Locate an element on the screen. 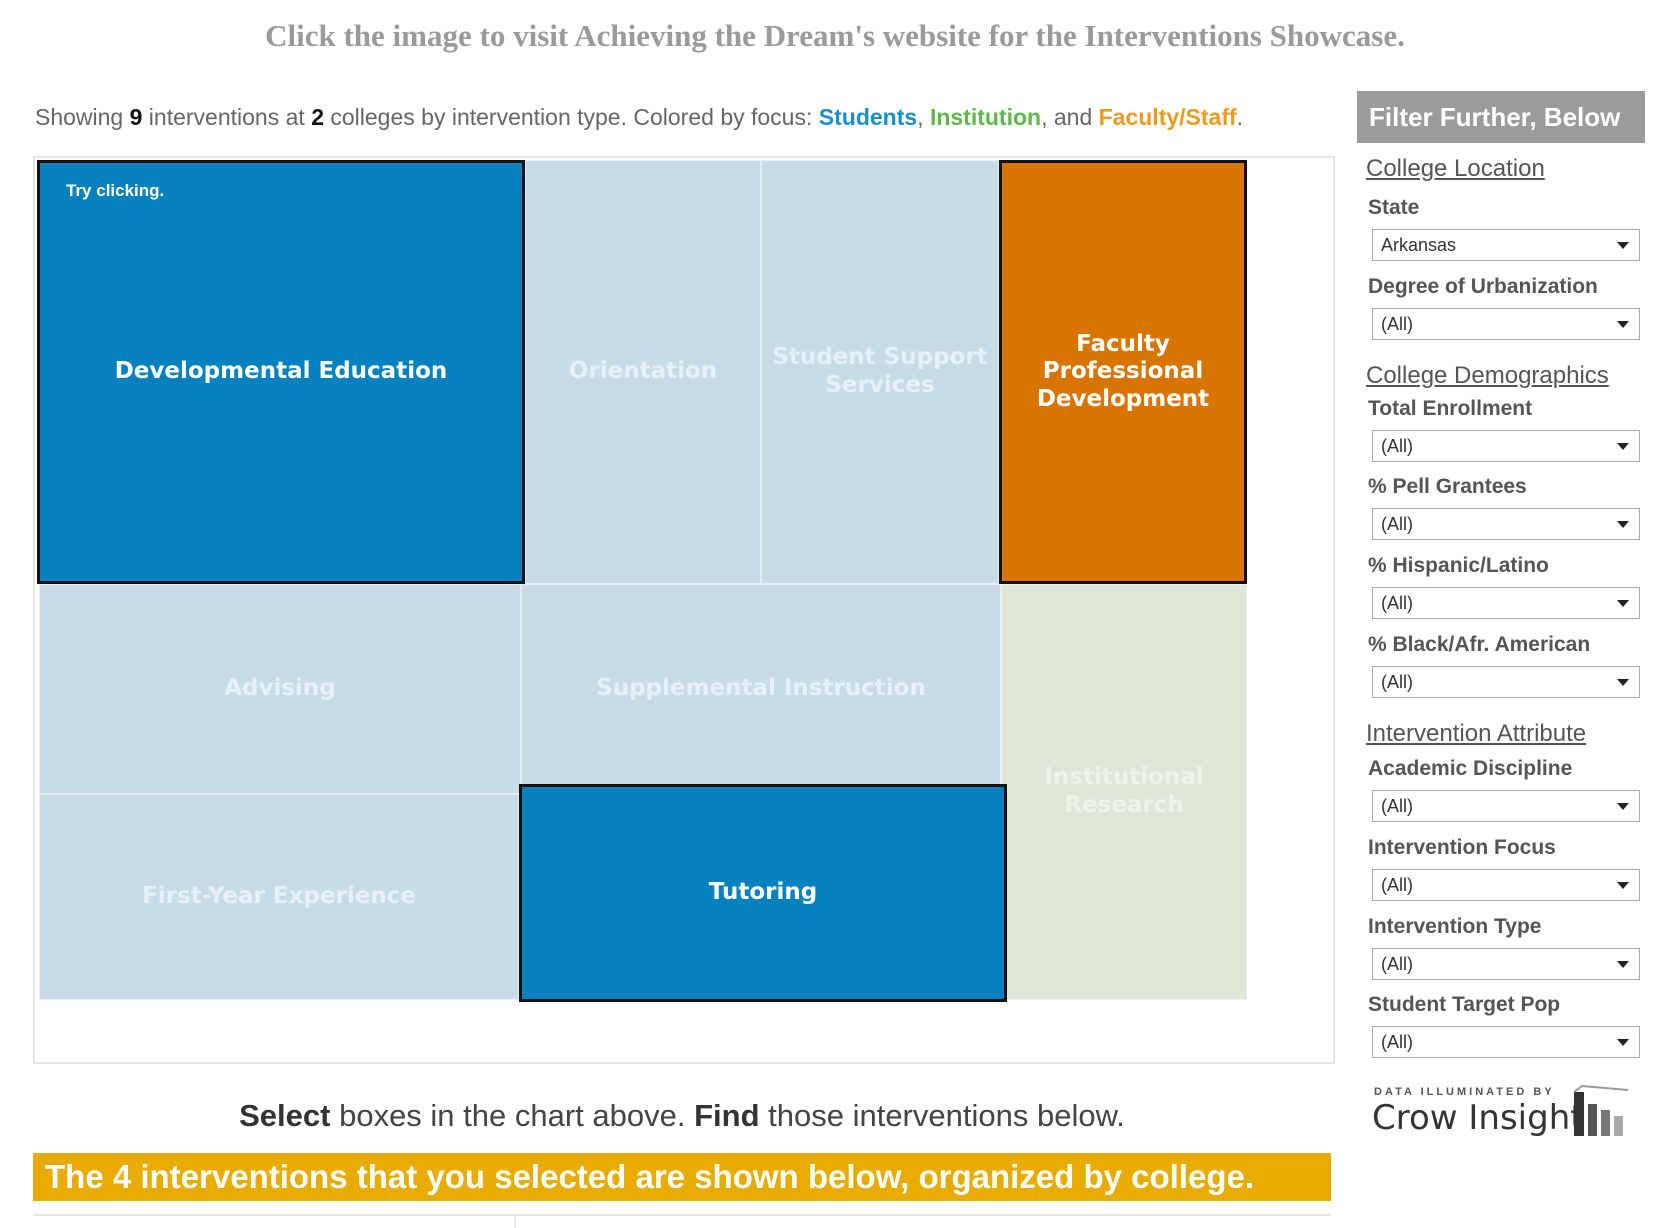 Image resolution: width=1670 pixels, height=1228 pixels. tile-label: Supplemental Instruction is located at coordinates (761, 688).